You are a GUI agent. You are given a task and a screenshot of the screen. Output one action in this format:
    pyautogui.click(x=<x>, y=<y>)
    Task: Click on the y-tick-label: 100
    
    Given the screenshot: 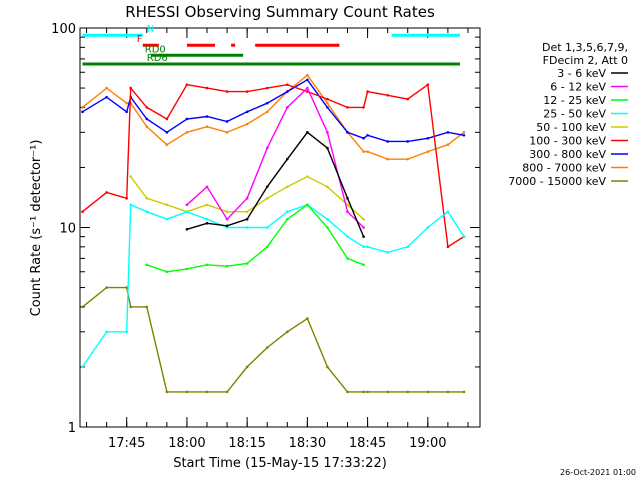 What is the action you would take?
    pyautogui.click(x=63, y=29)
    